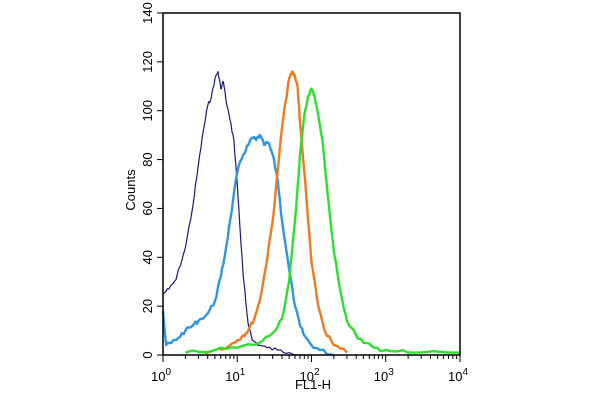 The image size is (600, 400). I want to click on x-tick-label: 10², so click(309, 375).